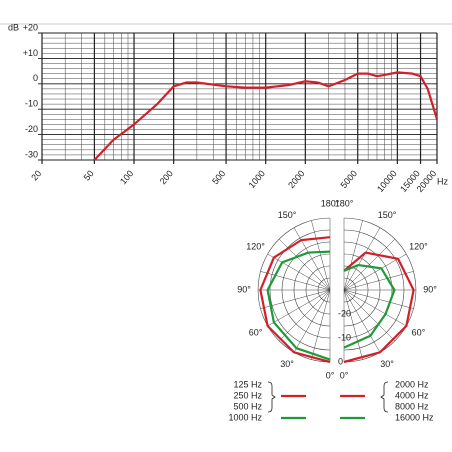 The width and height of the screenshot is (452, 452). What do you see at coordinates (257, 179) in the screenshot?
I see `x-tick-label: 1000` at bounding box center [257, 179].